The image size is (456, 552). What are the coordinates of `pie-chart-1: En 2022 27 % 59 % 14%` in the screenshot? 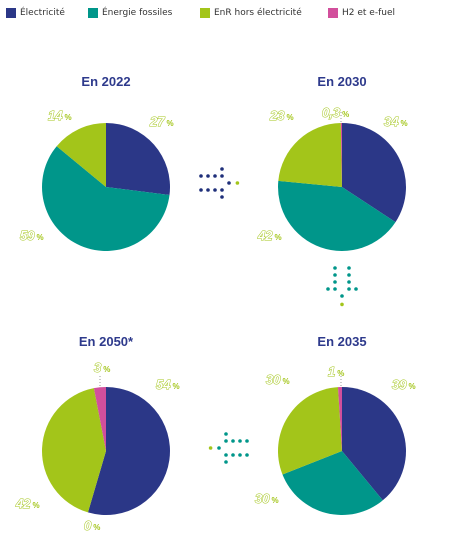 It's located at (97, 162).